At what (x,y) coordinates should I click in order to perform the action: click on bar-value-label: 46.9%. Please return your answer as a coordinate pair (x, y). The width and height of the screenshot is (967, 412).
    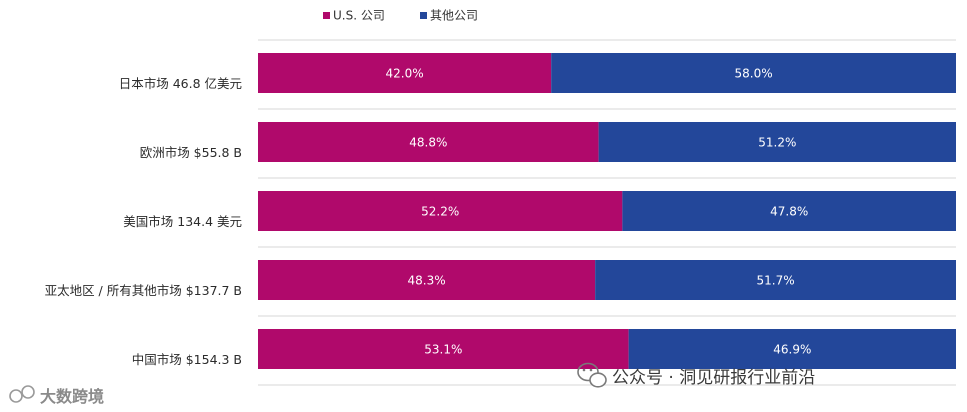
    Looking at the image, I should click on (792, 350).